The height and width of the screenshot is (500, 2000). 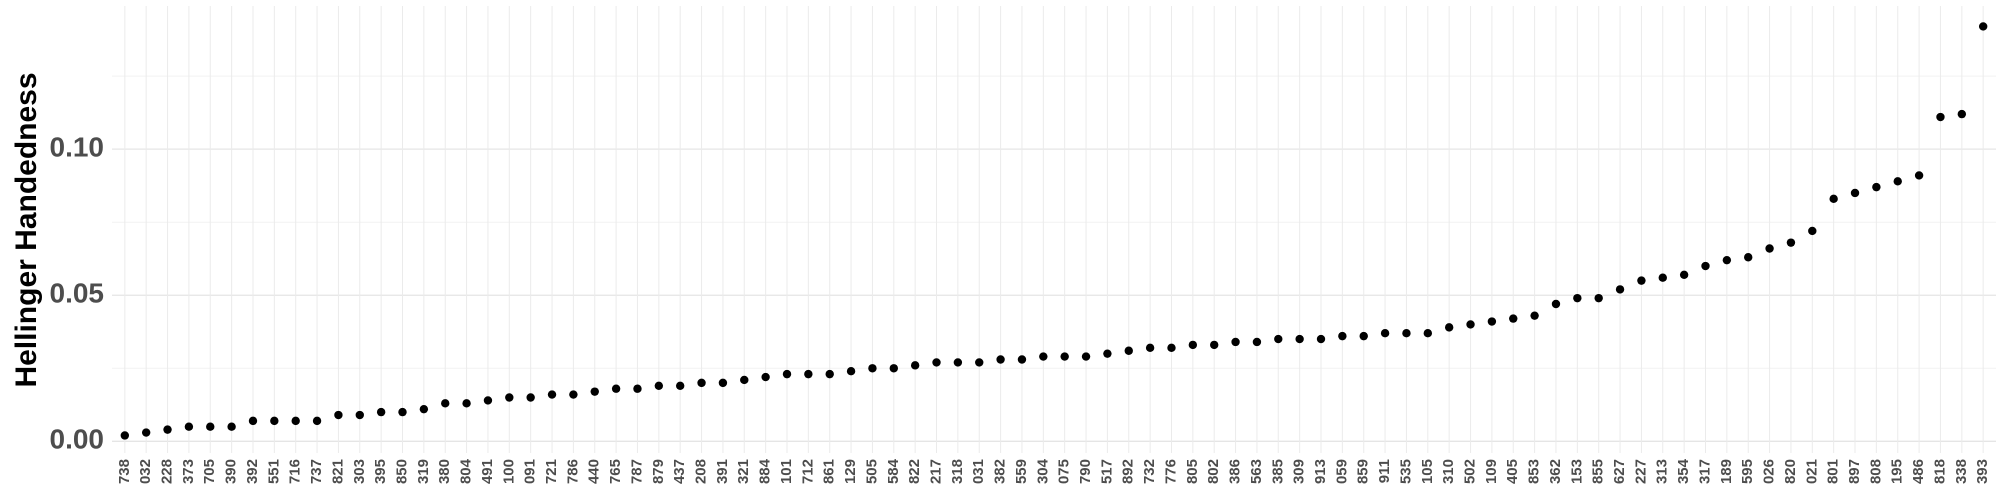 I want to click on x-tick-label: 153, so click(x=1576, y=471).